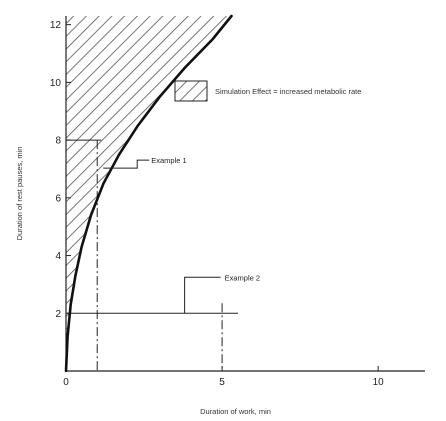 Image resolution: width=446 pixels, height=421 pixels. What do you see at coordinates (191, 91) in the screenshot?
I see `legend-swatch` at bounding box center [191, 91].